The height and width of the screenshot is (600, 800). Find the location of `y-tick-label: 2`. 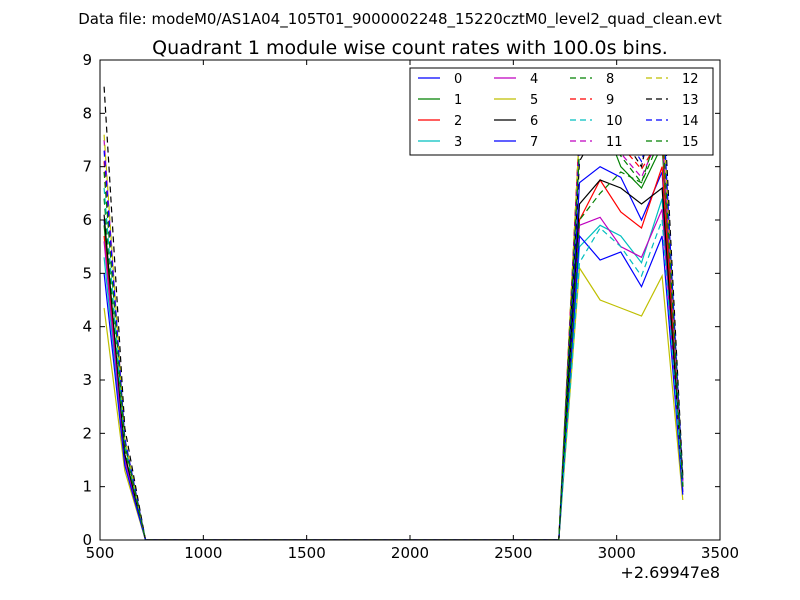

y-tick-label: 2 is located at coordinates (87, 433).